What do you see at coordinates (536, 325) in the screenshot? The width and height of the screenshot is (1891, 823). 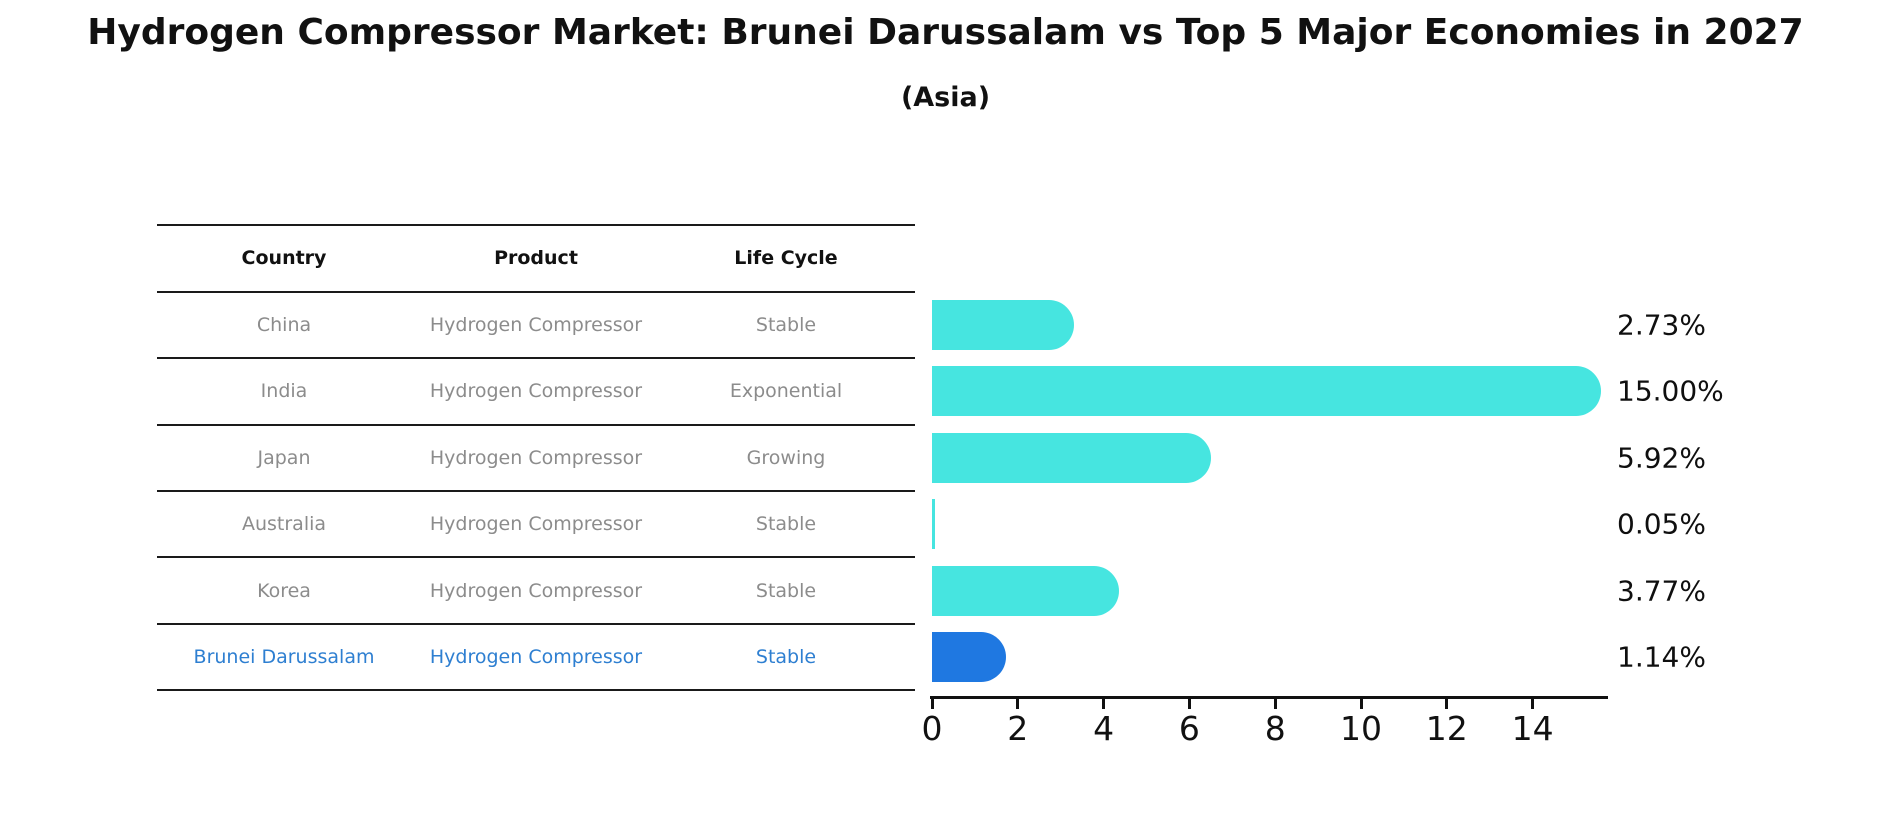 I see `cell-product-china: Hydrogen Compressor` at bounding box center [536, 325].